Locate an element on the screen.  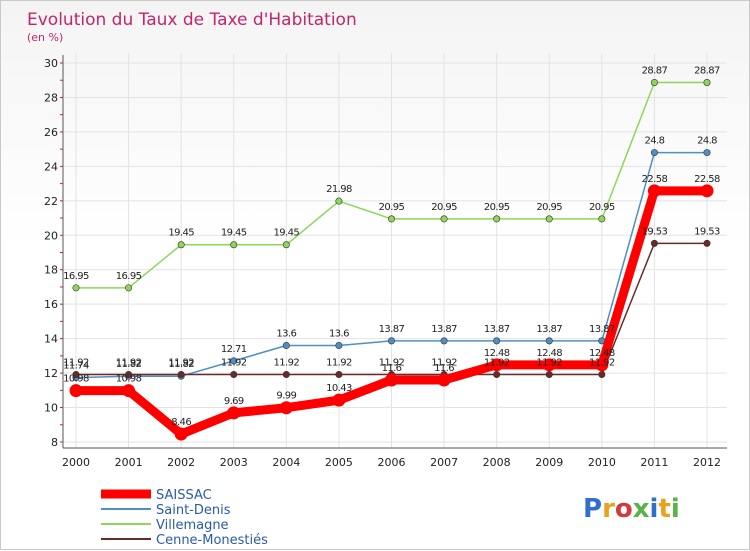
y-tick-label: 26 is located at coordinates (51, 132).